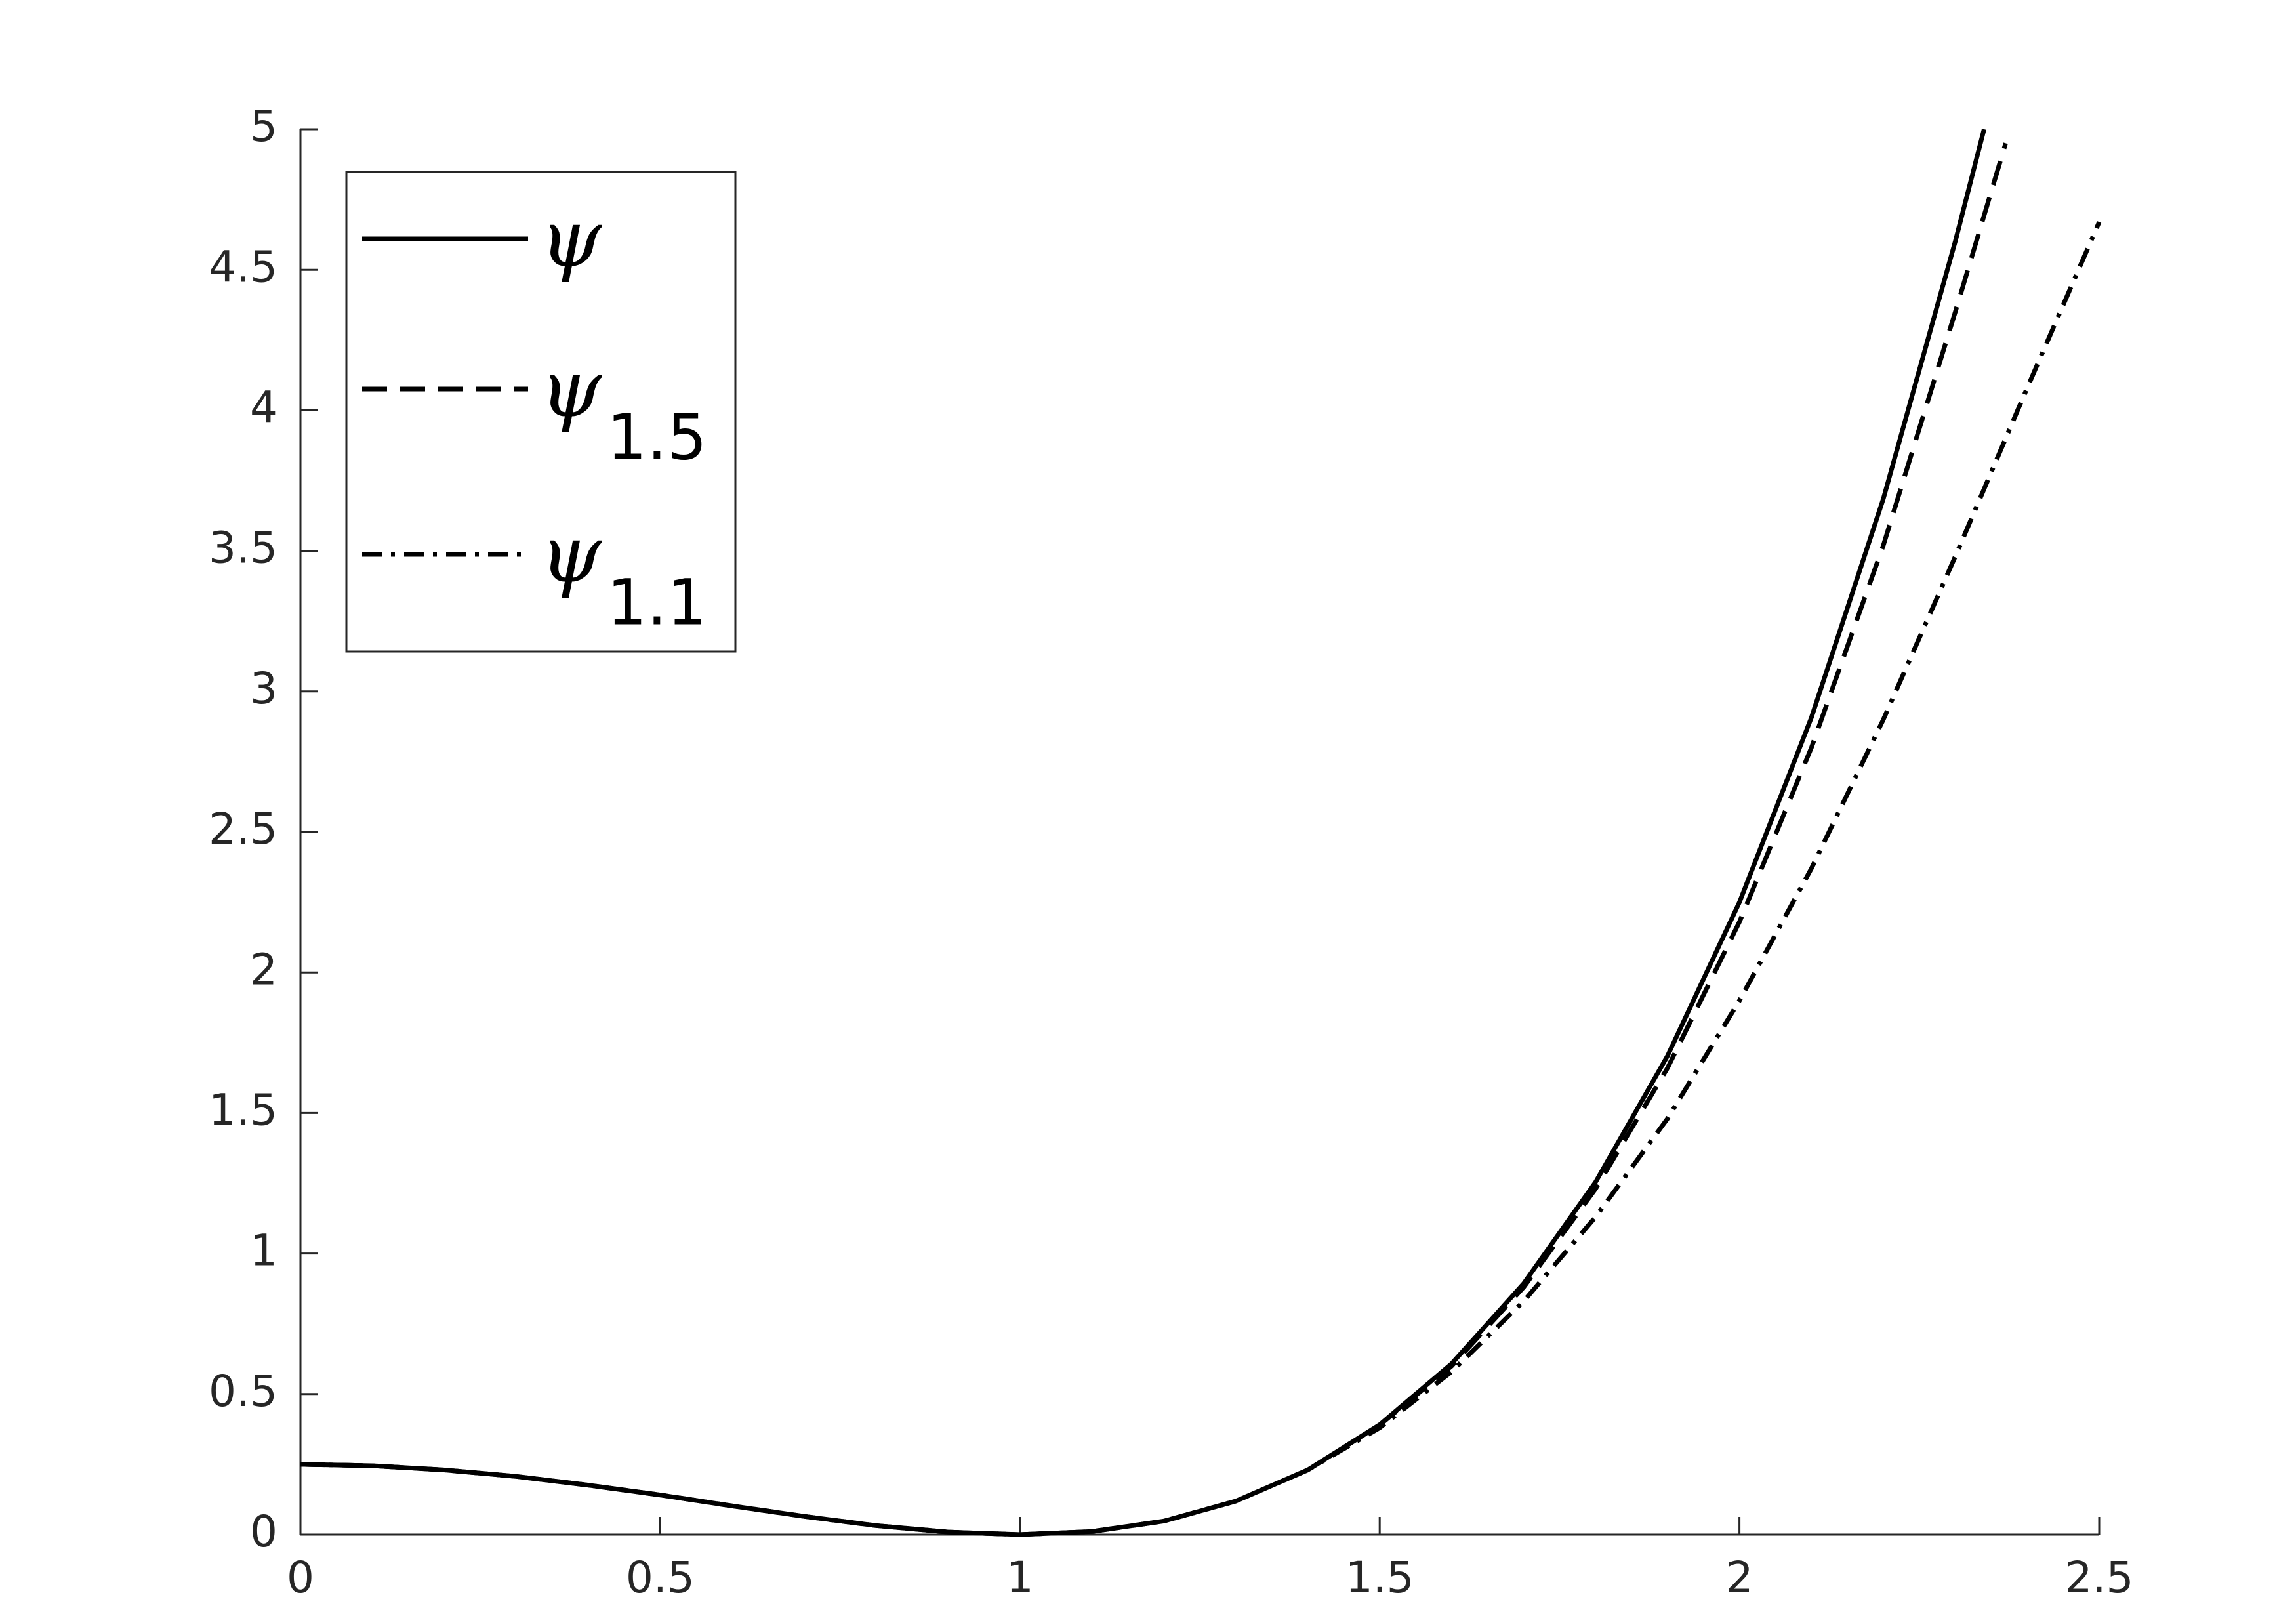  Describe the element at coordinates (263, 970) in the screenshot. I see `y-tick-label: 2` at that location.